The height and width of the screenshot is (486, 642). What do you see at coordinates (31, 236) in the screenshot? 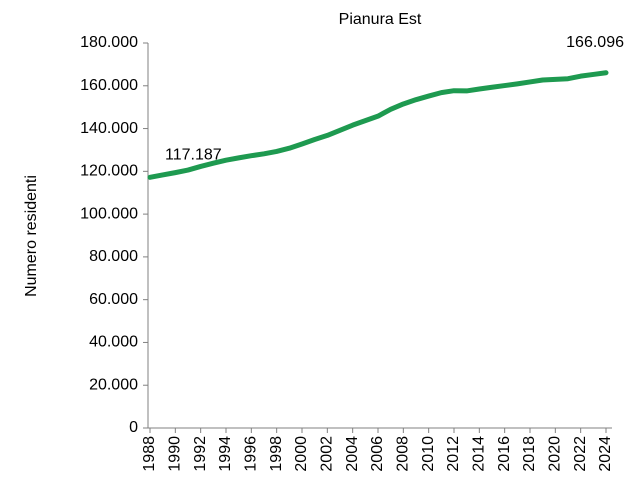
I see `y-axis-label: Numero residenti` at bounding box center [31, 236].